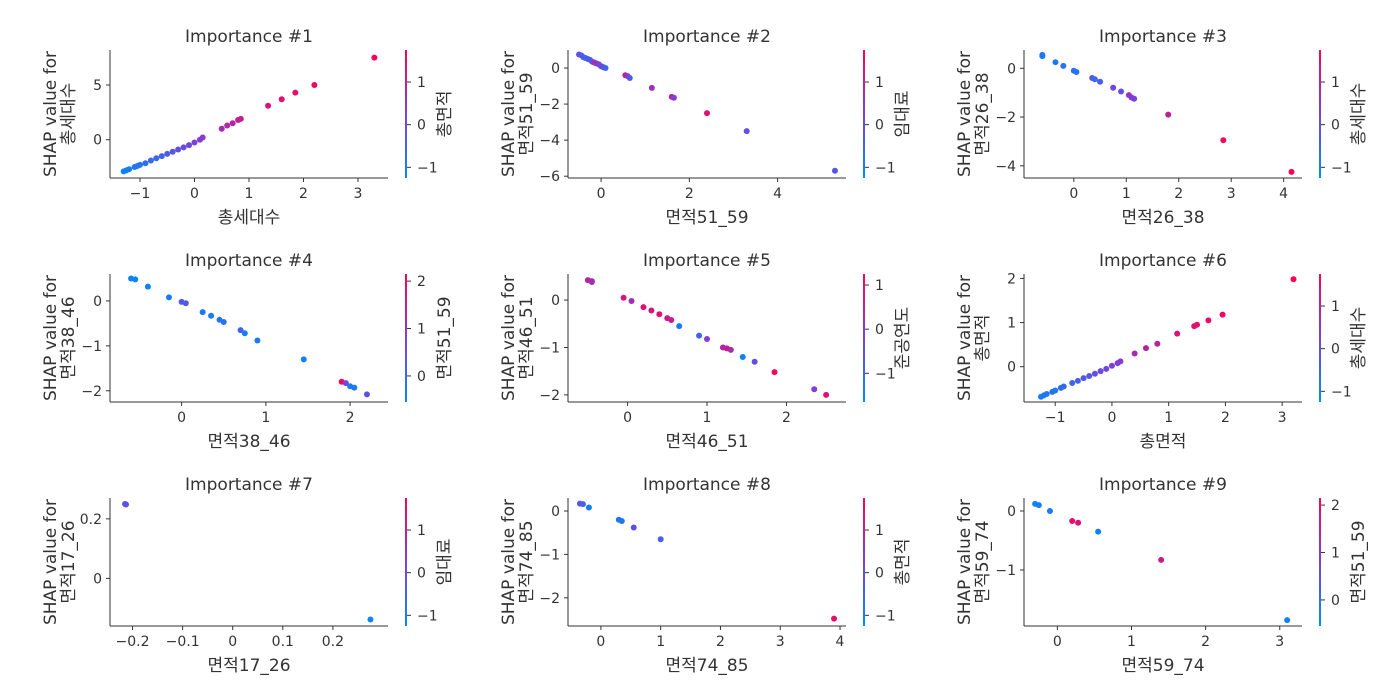  What do you see at coordinates (903, 338) in the screenshot?
I see `colorbar-label: 준공연도` at bounding box center [903, 338].